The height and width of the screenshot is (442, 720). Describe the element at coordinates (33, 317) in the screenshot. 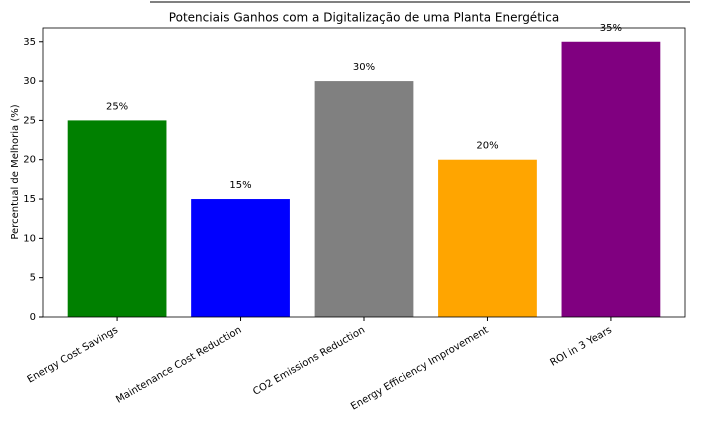

I see `y-tick-label: 0` at that location.